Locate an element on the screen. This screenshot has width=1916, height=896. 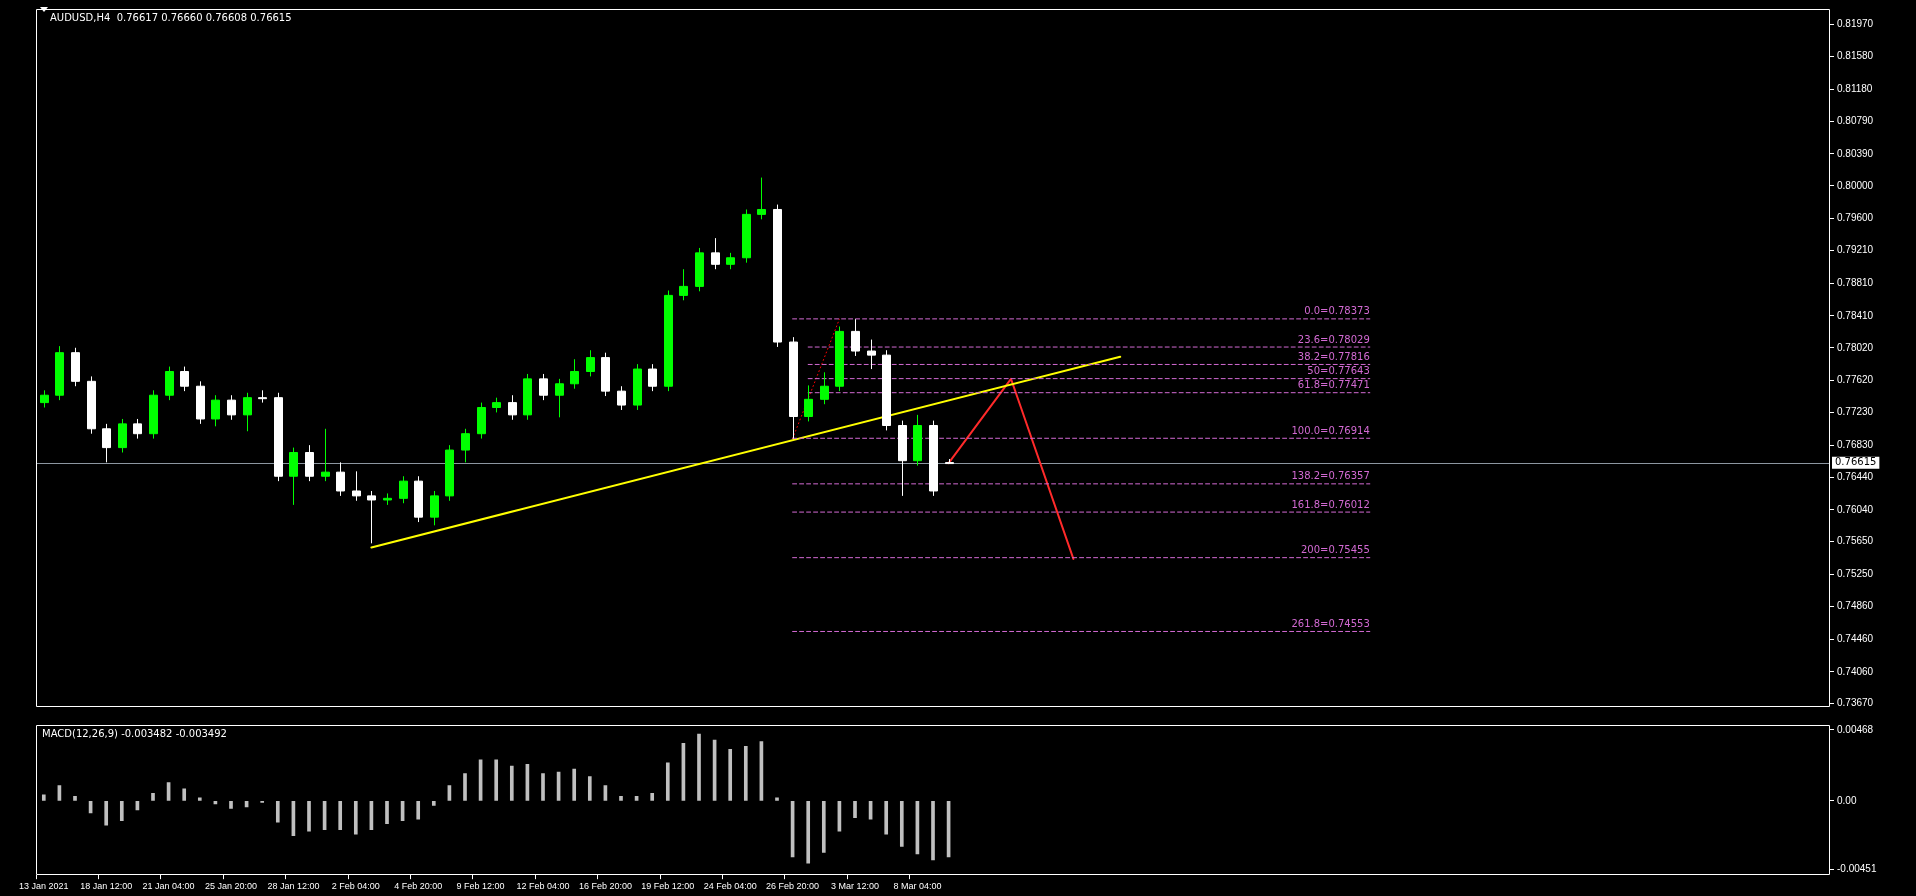
y-tick-label: 0.76040 is located at coordinates (1855, 509).